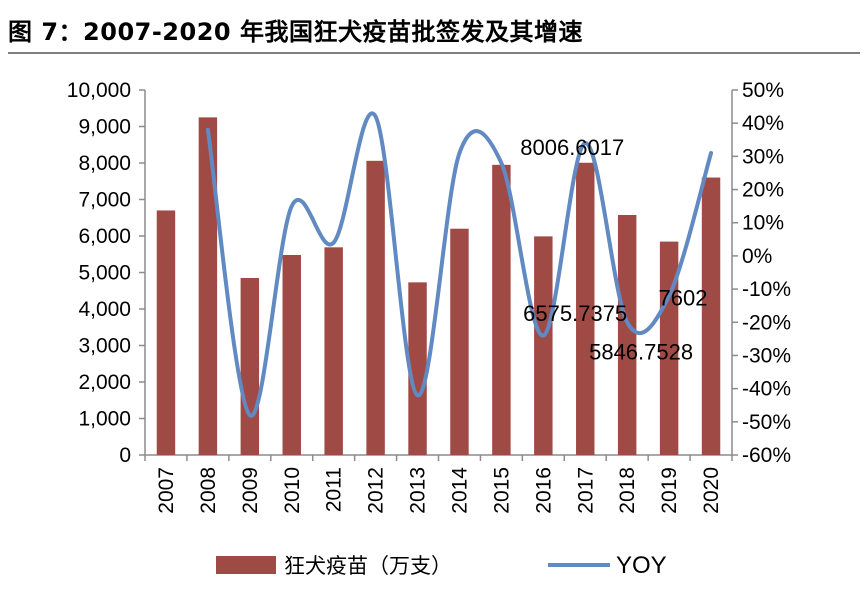  I want to click on bar-data-label: 8006.6017, so click(572, 147).